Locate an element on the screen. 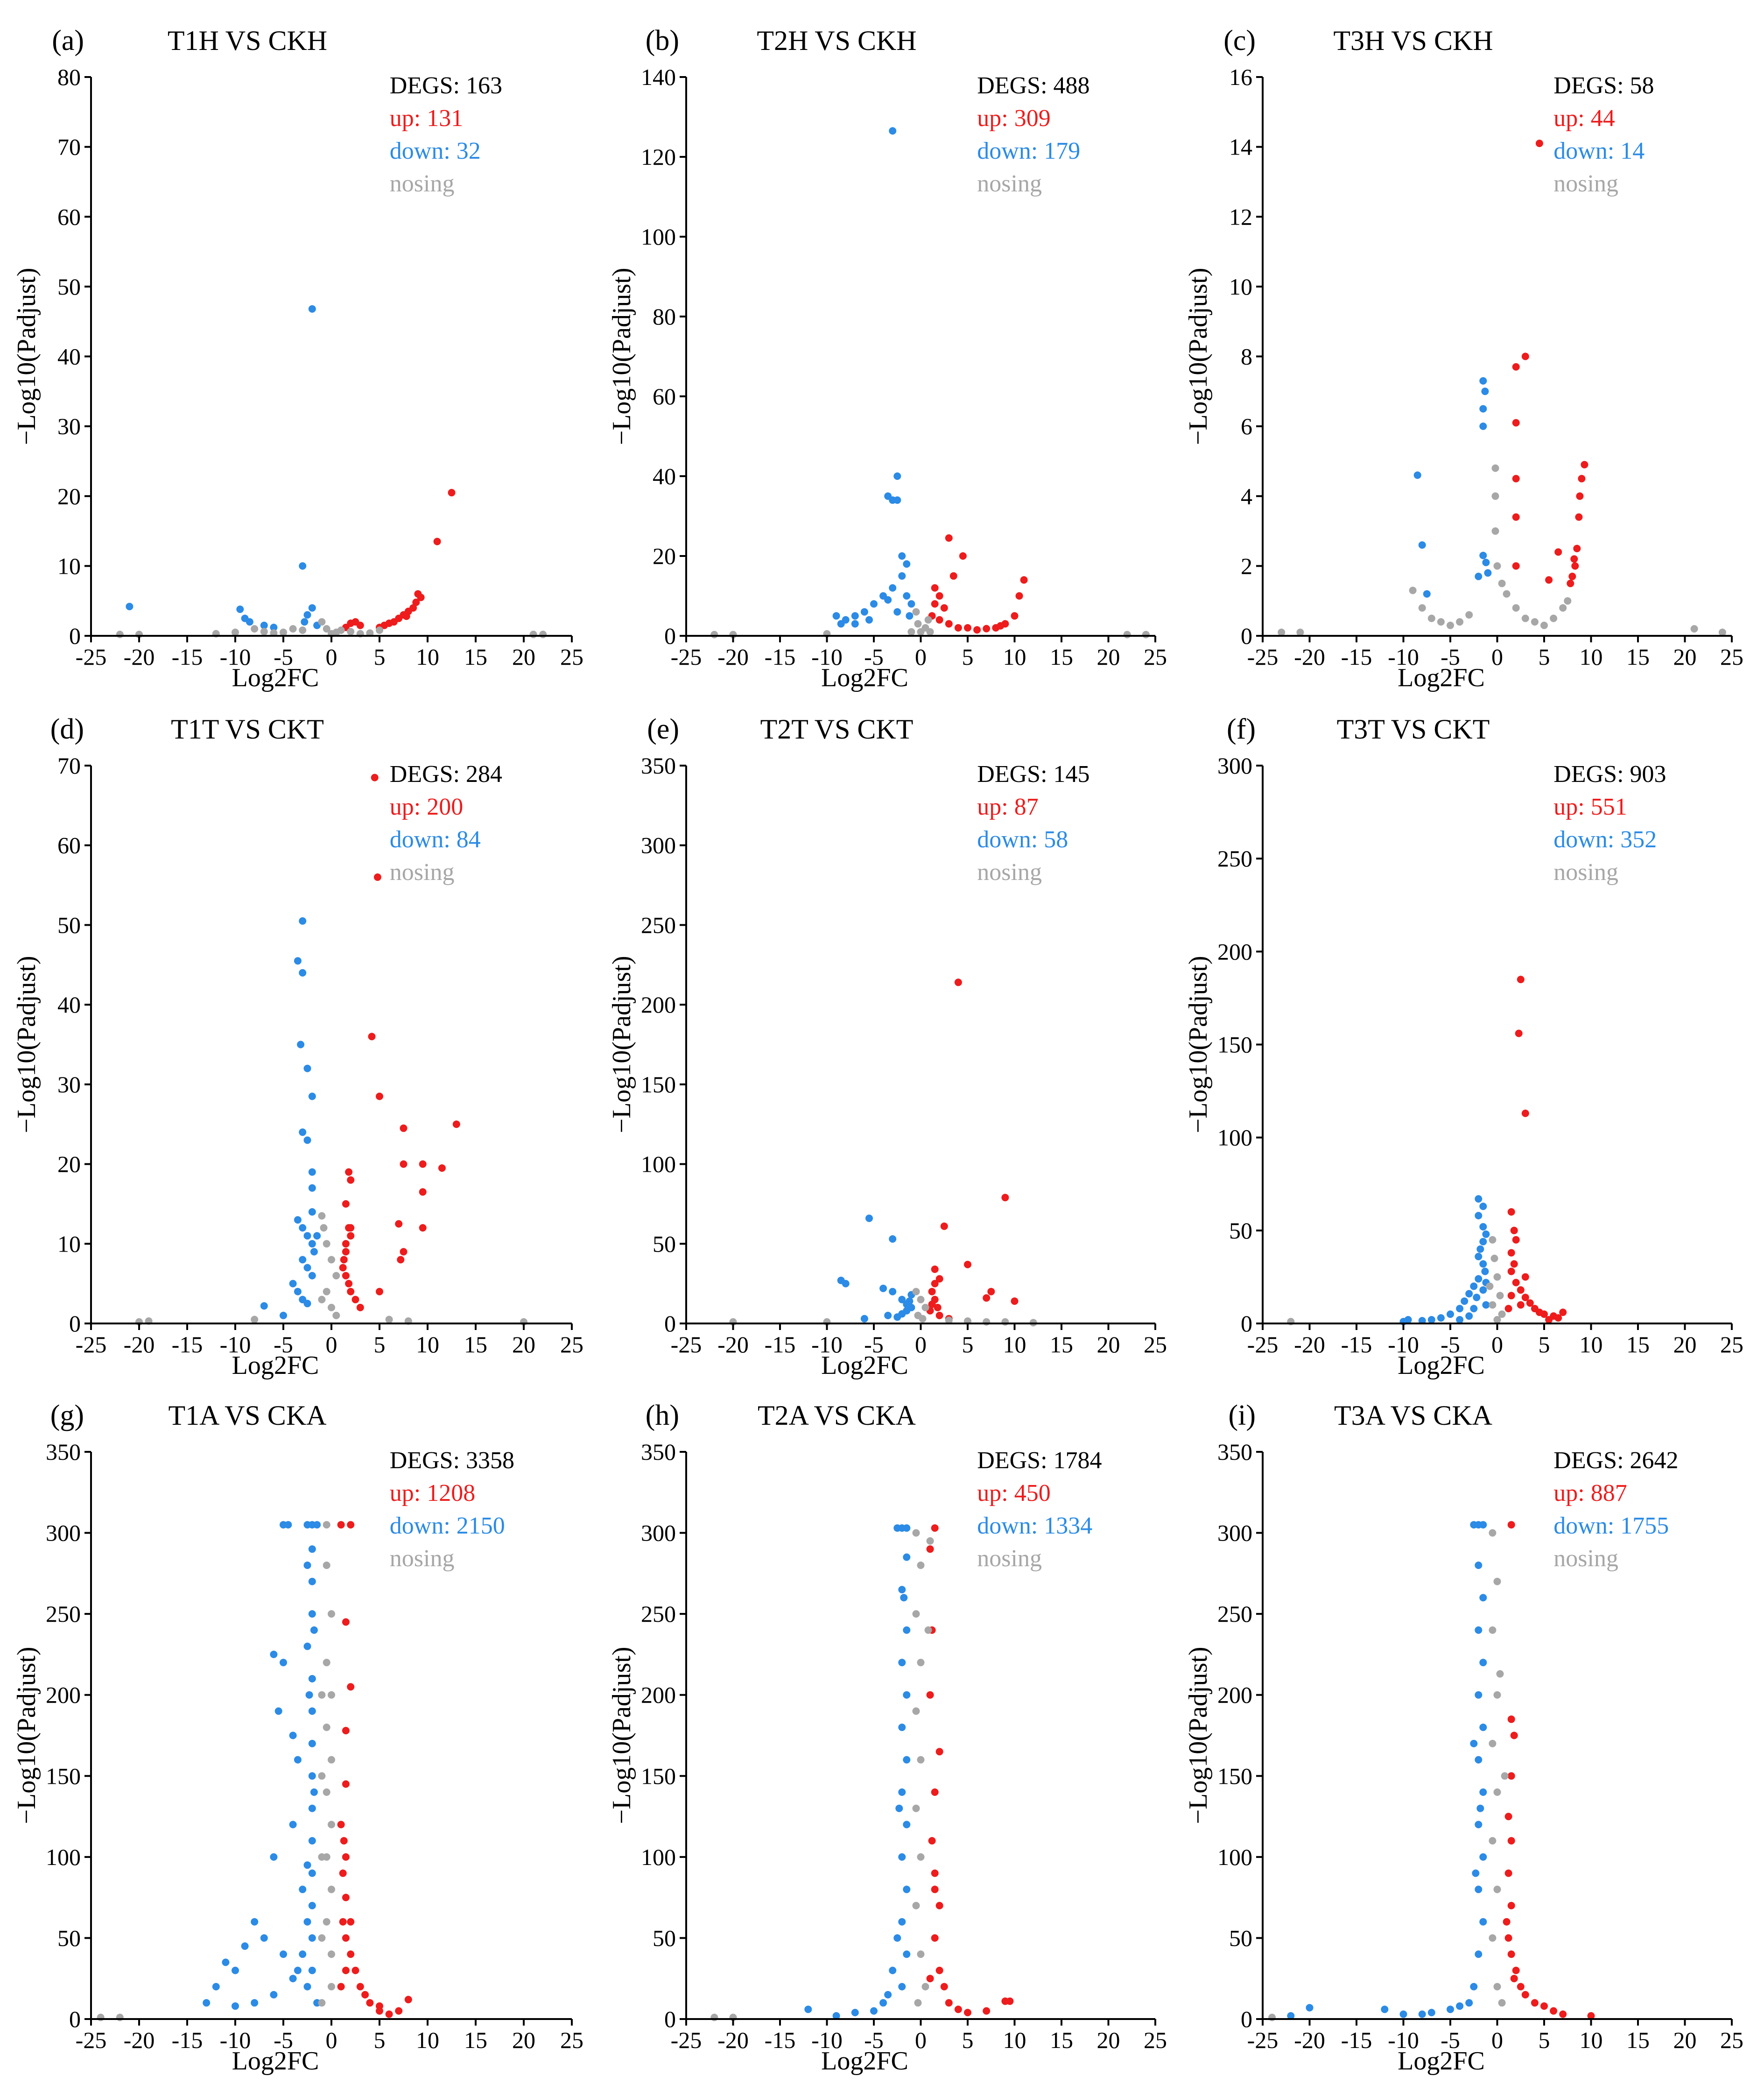 The image size is (1764, 2090). y-tick-label: 40 is located at coordinates (69, 1005).